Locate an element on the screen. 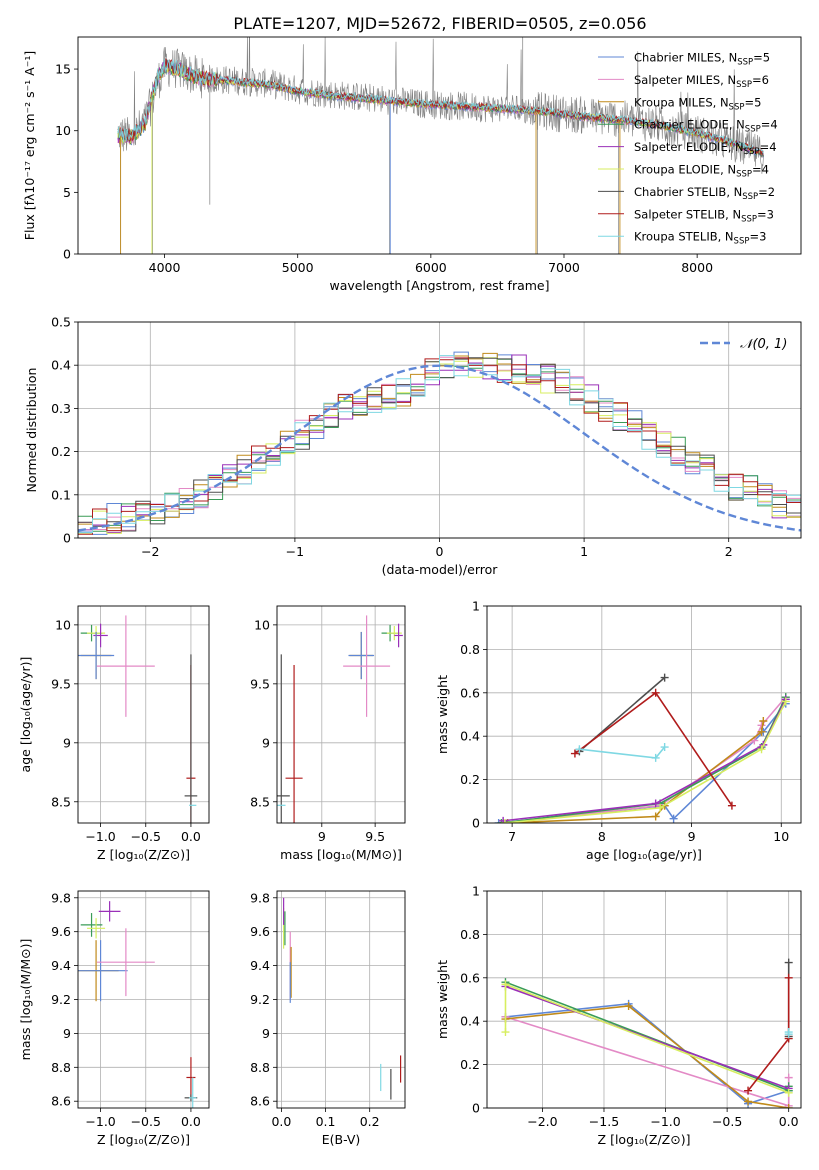 This screenshot has height=1170, width=819. y-tick-label: 0.2 is located at coordinates (470, 779).